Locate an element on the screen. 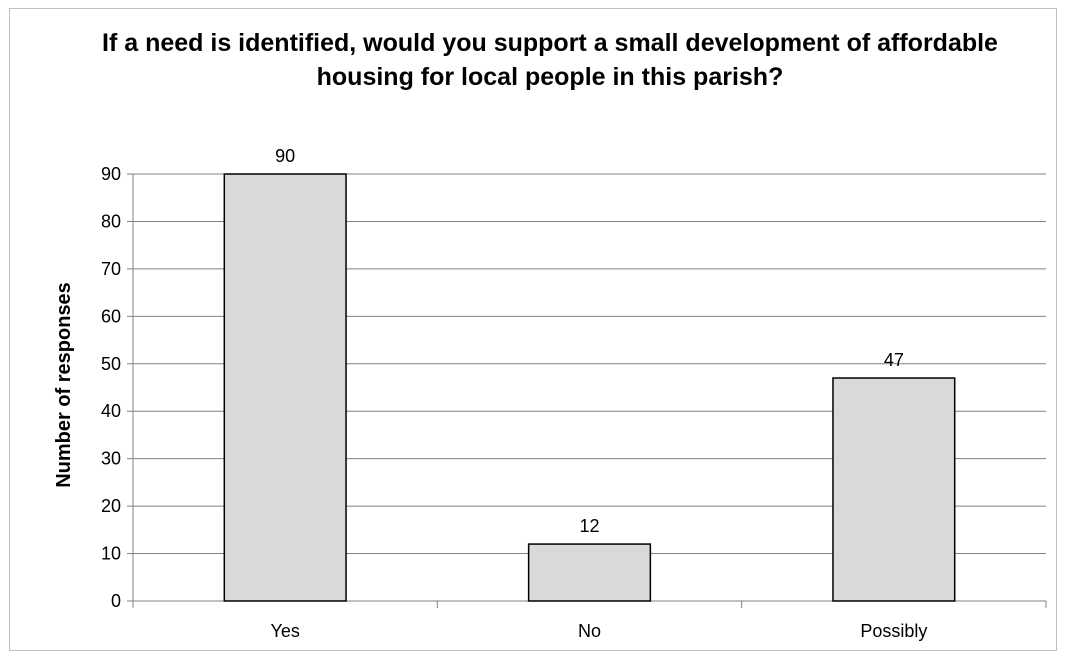  x-tick-label: Possibly is located at coordinates (893, 631).